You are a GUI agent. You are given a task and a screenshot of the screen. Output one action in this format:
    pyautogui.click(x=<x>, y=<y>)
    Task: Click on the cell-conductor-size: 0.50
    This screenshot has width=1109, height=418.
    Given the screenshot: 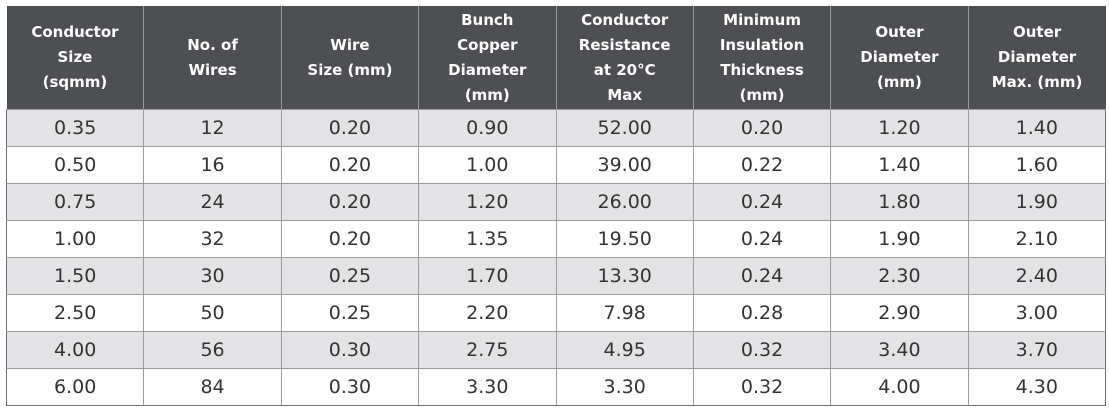 What is the action you would take?
    pyautogui.click(x=75, y=165)
    